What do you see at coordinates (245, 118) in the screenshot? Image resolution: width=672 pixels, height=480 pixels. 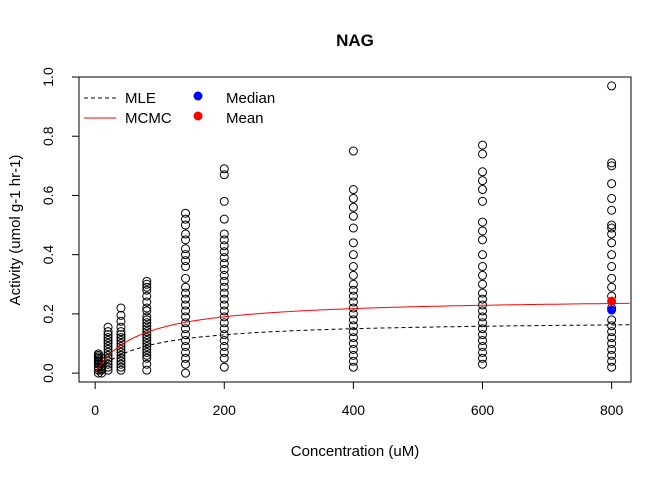 I see `legend-mean-label: Mean` at bounding box center [245, 118].